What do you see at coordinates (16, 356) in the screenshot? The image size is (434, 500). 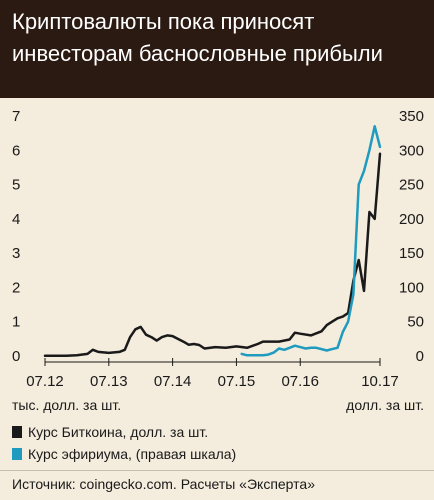 I see `y-left-tick-label: 0` at bounding box center [16, 356].